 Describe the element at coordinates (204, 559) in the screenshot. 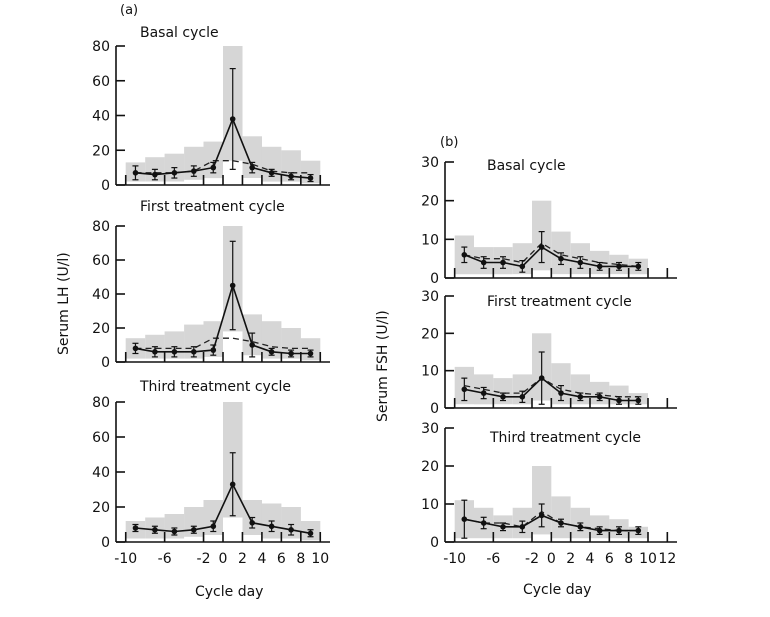

I see `x-tick-label: -2` at that location.